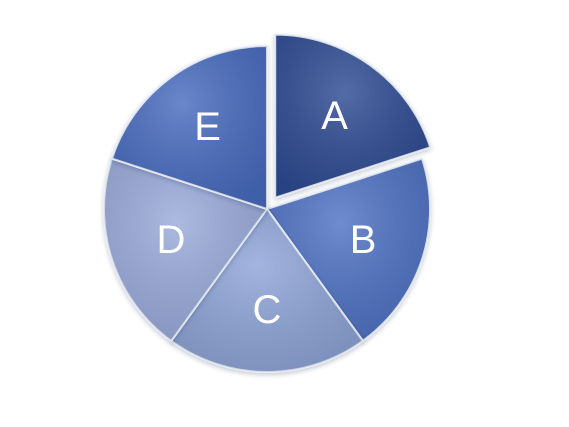 The width and height of the screenshot is (569, 427). I want to click on pie-slice-sheen-c, so click(267, 290).